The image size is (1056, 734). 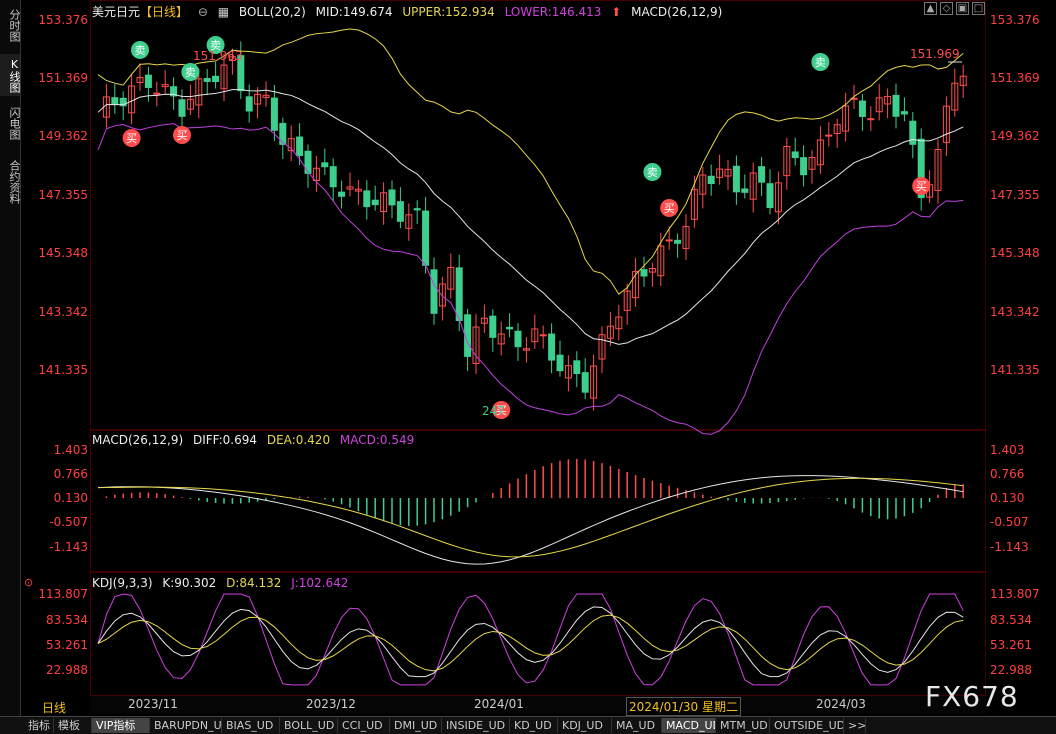 I want to click on signal-text: 买, so click(x=182, y=135).